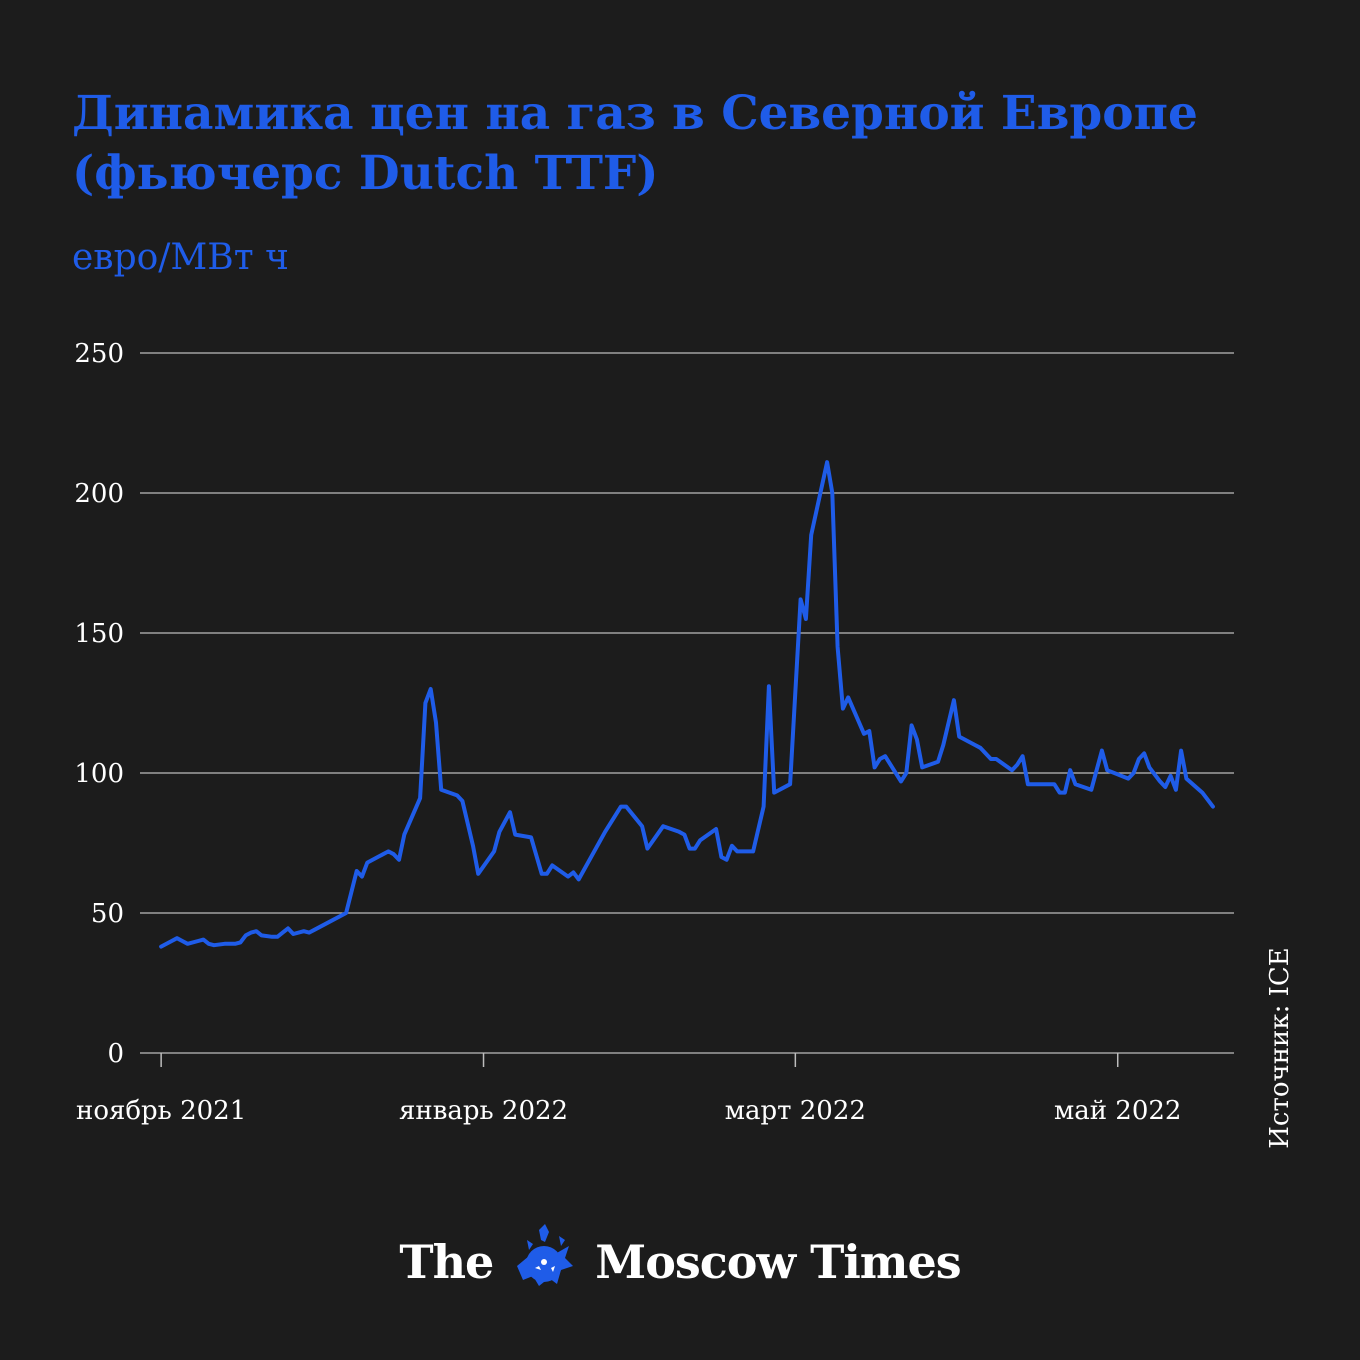 The height and width of the screenshot is (1360, 1360). Describe the element at coordinates (99, 704) in the screenshot. I see `y-axis: 0 50 100 150 200 250` at that location.